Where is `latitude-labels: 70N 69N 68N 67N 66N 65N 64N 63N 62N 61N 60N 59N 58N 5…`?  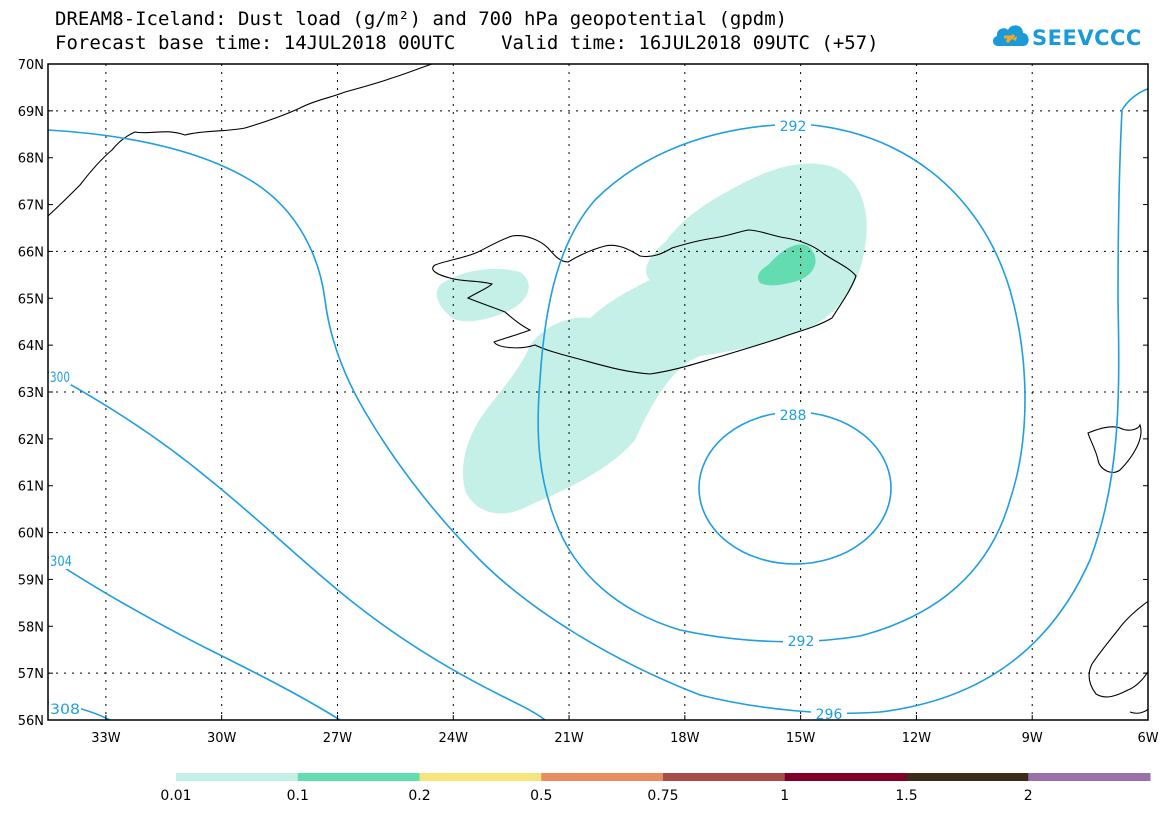
latitude-labels: 70N 69N 68N 67N 66N 65N 64N 63N 62N 61N 60N 59N 58N 5… is located at coordinates (31, 393).